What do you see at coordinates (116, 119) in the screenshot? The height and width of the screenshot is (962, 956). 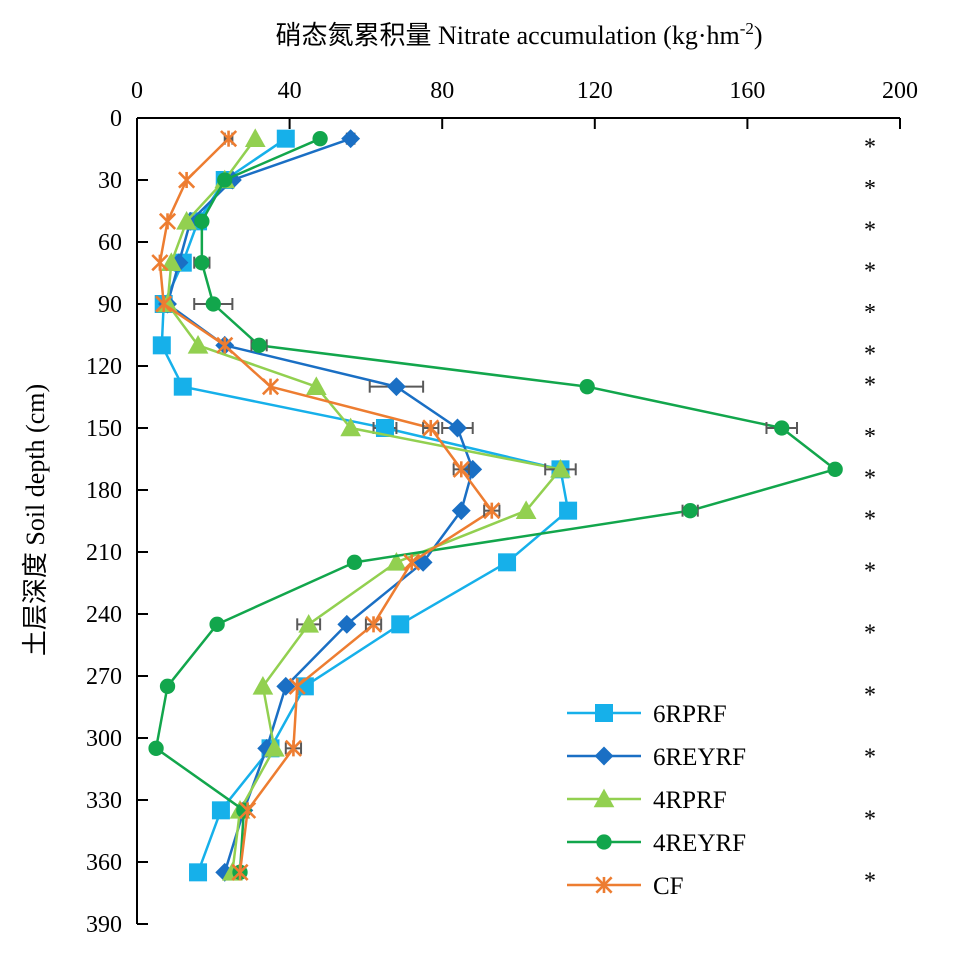 I see `y-tick-label: 0` at bounding box center [116, 119].